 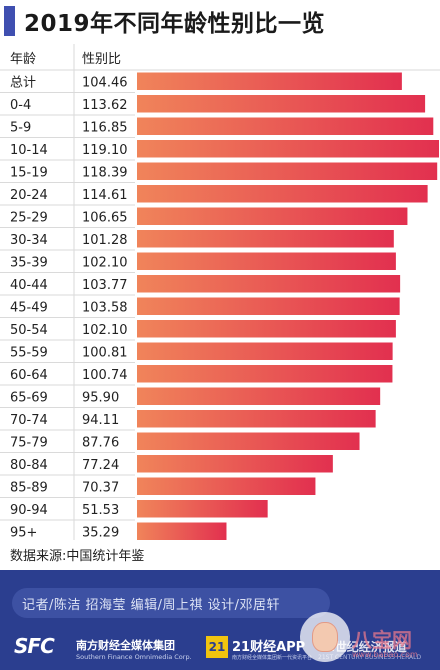 I want to click on watermark-text: 八宝网, so click(x=382, y=640).